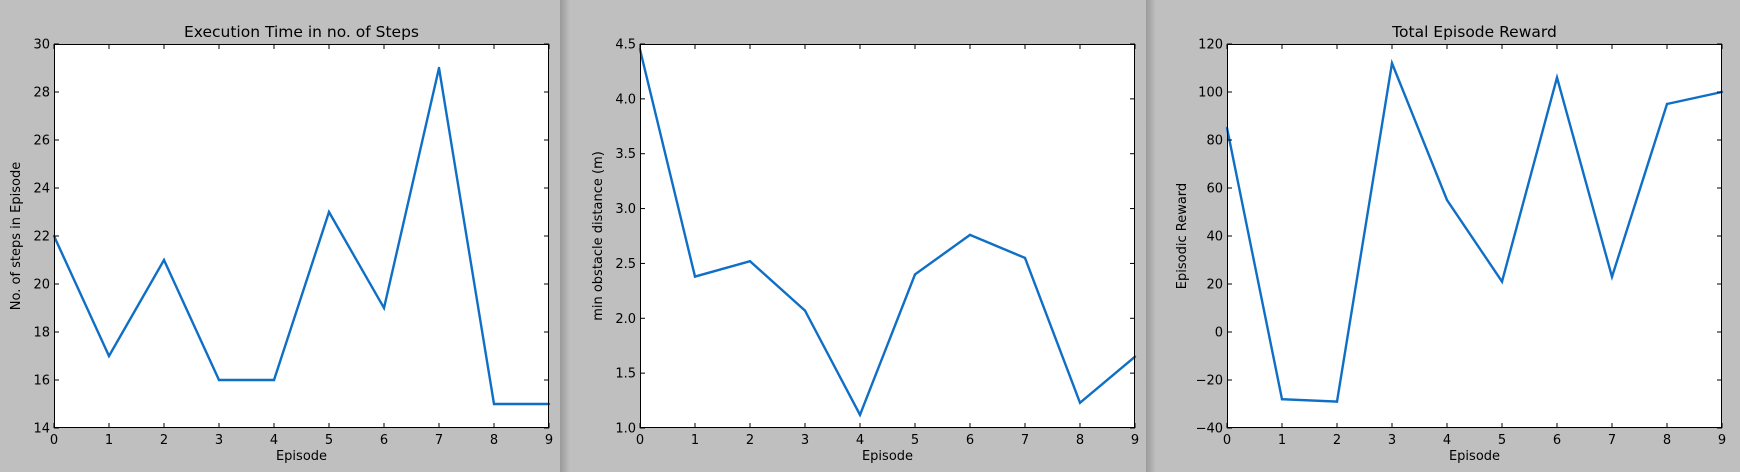 This screenshot has height=472, width=1740. I want to click on y-tick-label: 4.5, so click(625, 45).